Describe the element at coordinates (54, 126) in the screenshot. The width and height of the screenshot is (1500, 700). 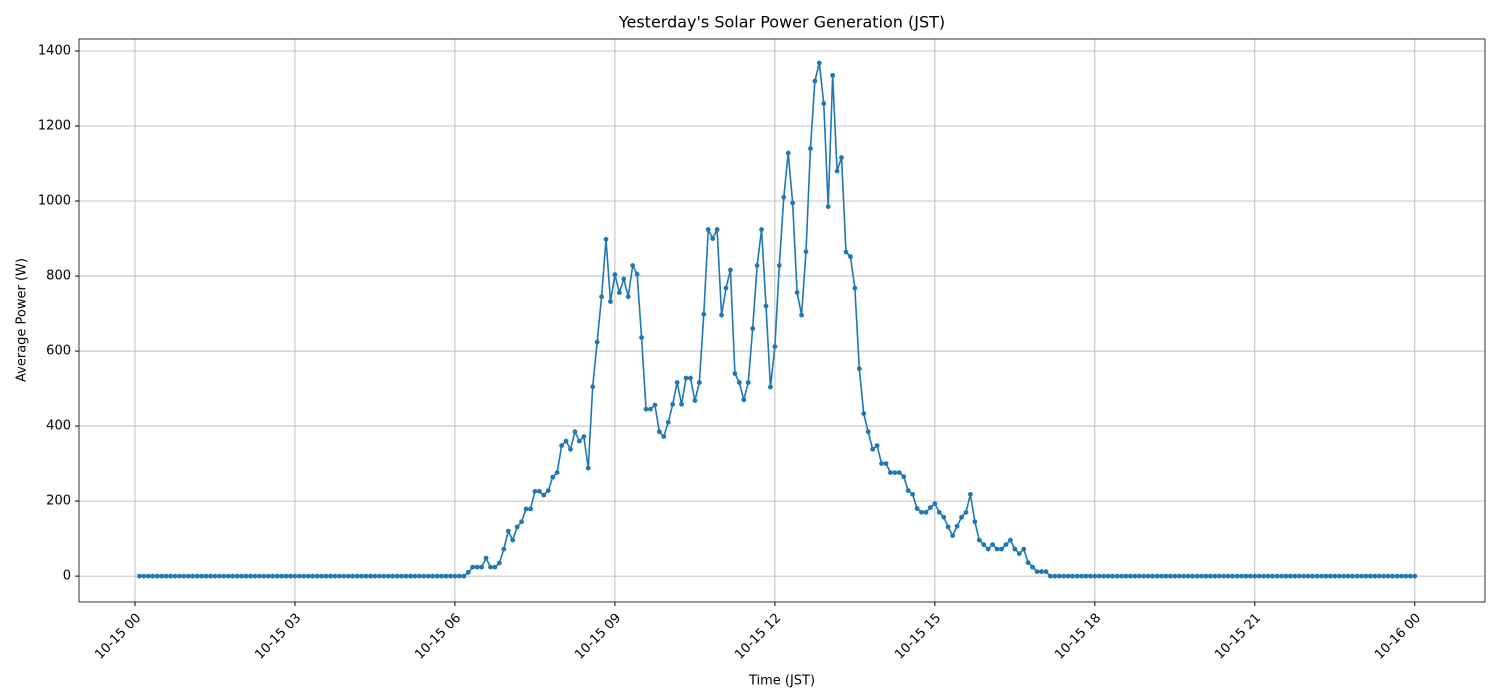
I see `y-tick-label: 1200` at that location.